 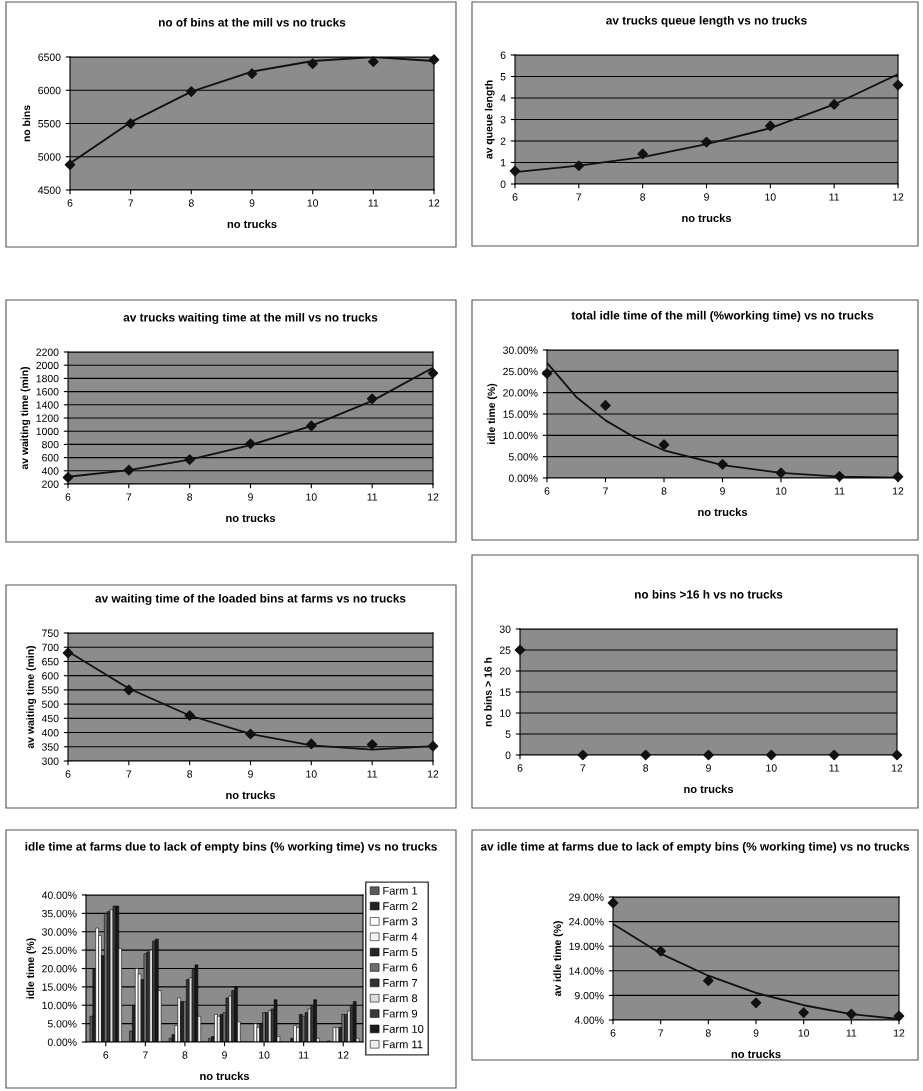 I want to click on y-tick-label: 550, so click(x=50, y=690).